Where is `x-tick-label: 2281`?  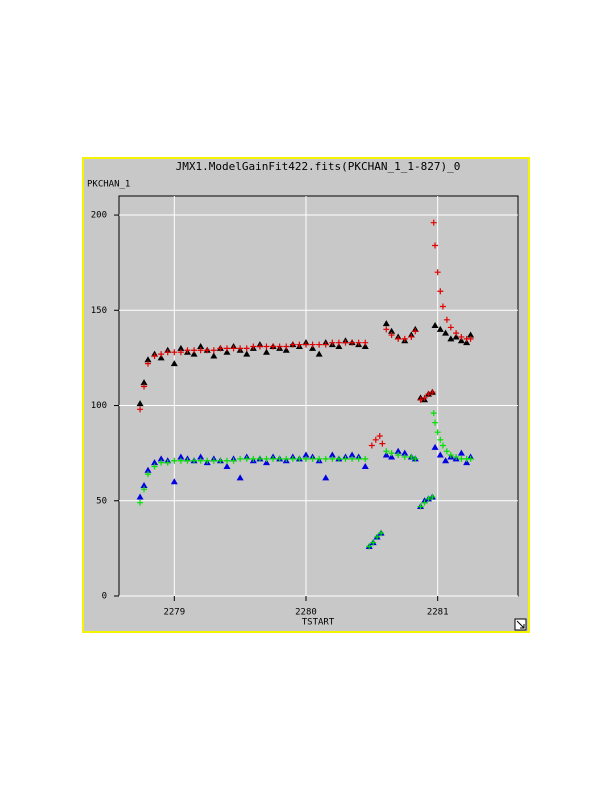
x-tick-label: 2281 is located at coordinates (438, 613).